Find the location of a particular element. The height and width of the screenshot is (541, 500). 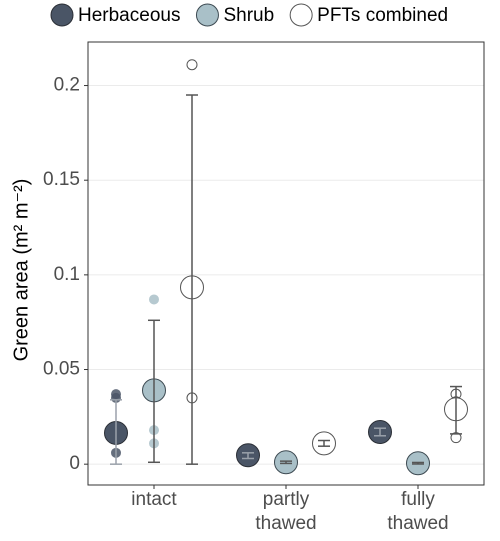

legend-label: PFTs combined is located at coordinates (382, 15).